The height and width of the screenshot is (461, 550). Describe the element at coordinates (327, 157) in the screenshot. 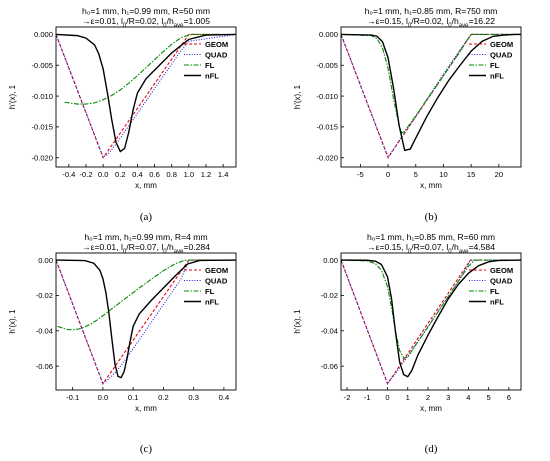

I see `y-tick-label: -0.020` at that location.